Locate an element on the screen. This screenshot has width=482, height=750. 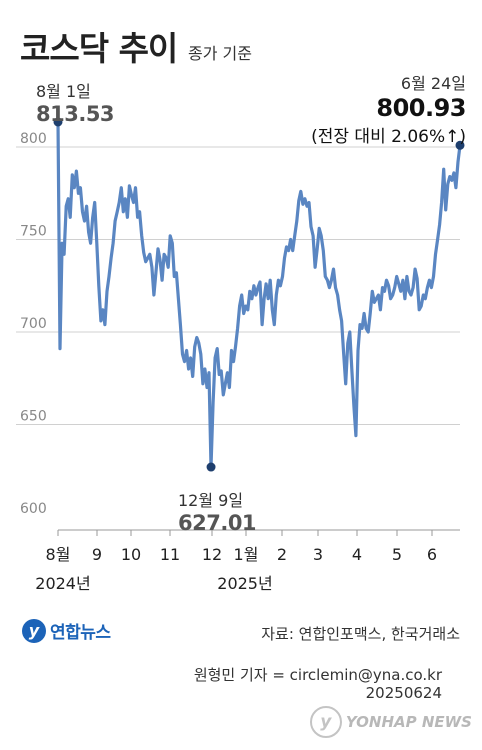
start-marker is located at coordinates (58, 122).